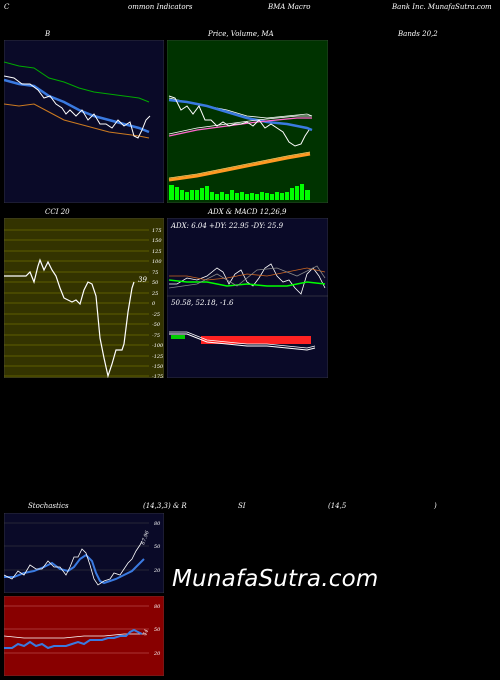 The height and width of the screenshot is (680, 500). I want to click on header-c: C, so click(7, 7).